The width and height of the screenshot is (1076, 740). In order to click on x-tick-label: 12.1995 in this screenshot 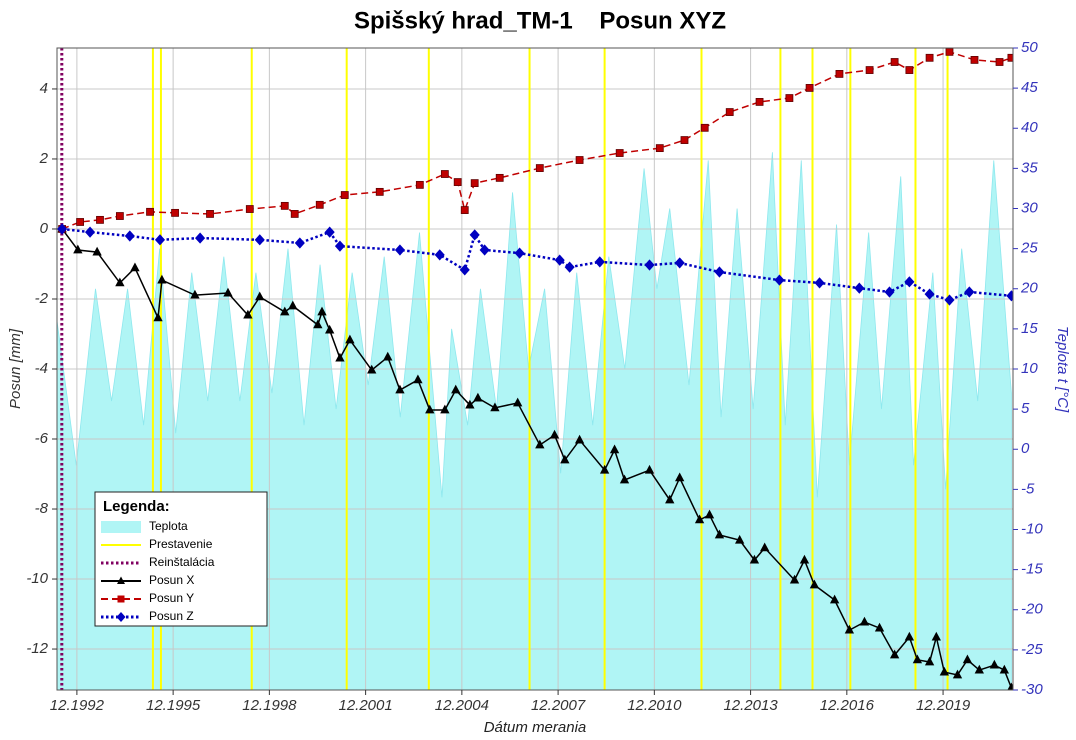, I will do `click(173, 705)`.